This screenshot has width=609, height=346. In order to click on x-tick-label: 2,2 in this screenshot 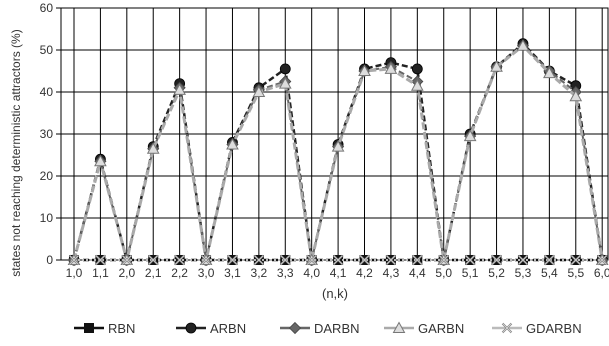, I will do `click(179, 273)`.